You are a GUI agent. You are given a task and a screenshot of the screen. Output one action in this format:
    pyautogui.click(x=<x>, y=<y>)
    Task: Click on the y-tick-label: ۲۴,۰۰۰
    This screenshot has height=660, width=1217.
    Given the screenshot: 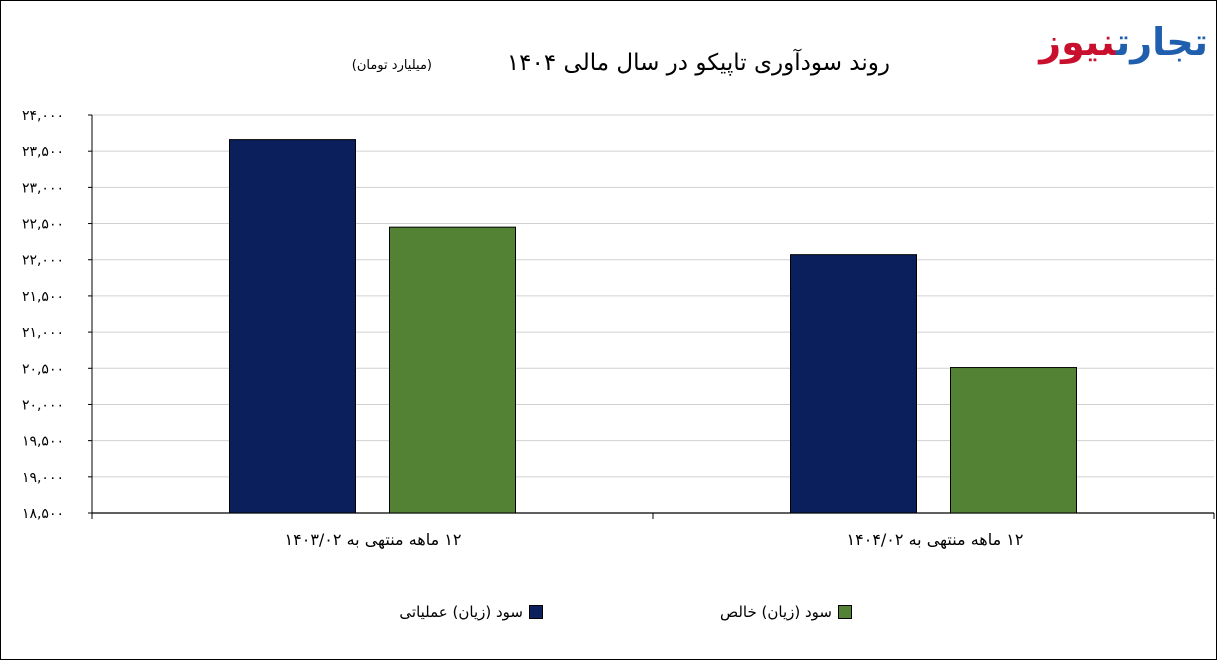 What is the action you would take?
    pyautogui.click(x=43, y=116)
    